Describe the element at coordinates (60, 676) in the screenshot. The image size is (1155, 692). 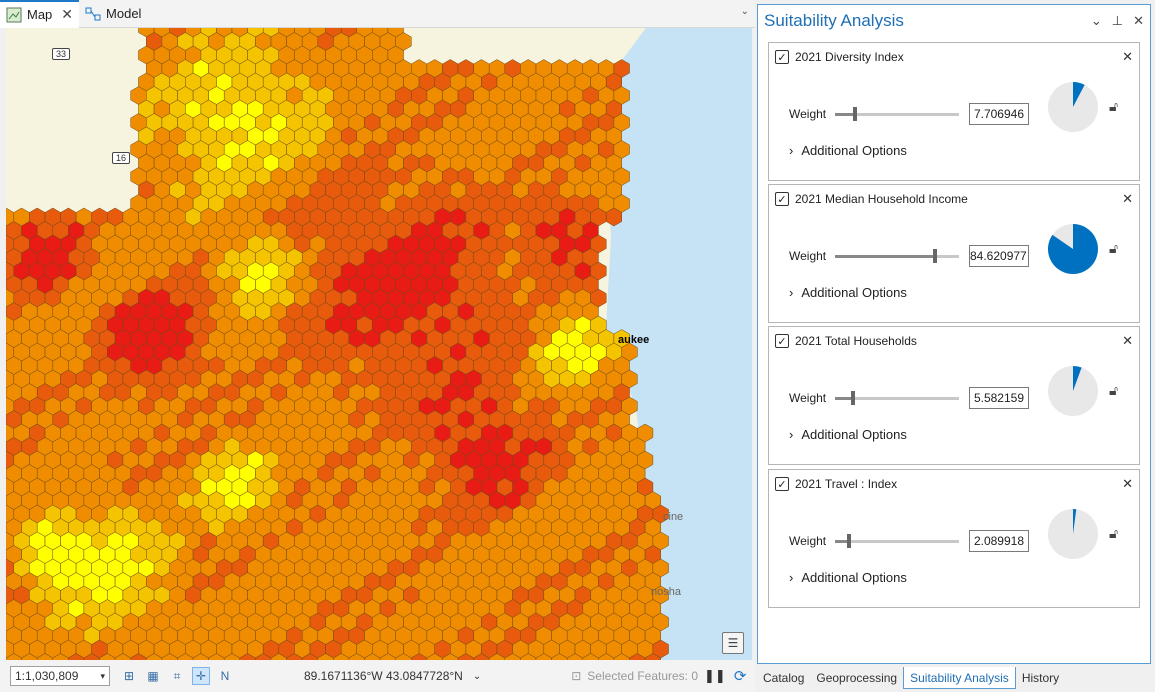
I see `scale-select: 1:1,030,809 ▾` at that location.